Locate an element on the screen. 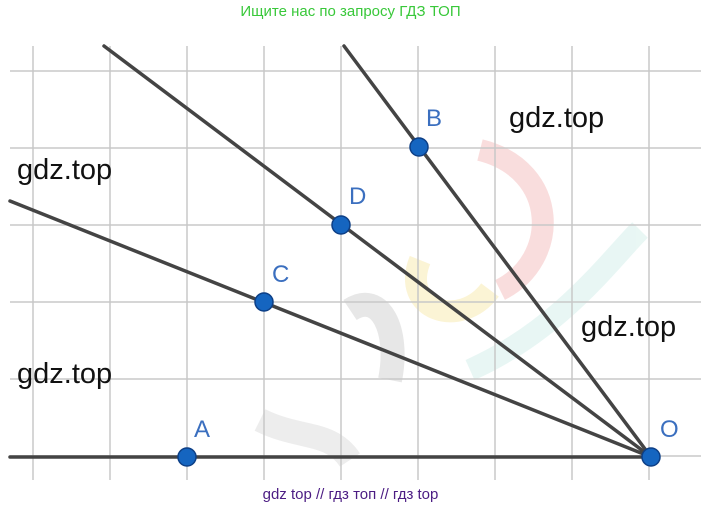  point-B is located at coordinates (419, 147).